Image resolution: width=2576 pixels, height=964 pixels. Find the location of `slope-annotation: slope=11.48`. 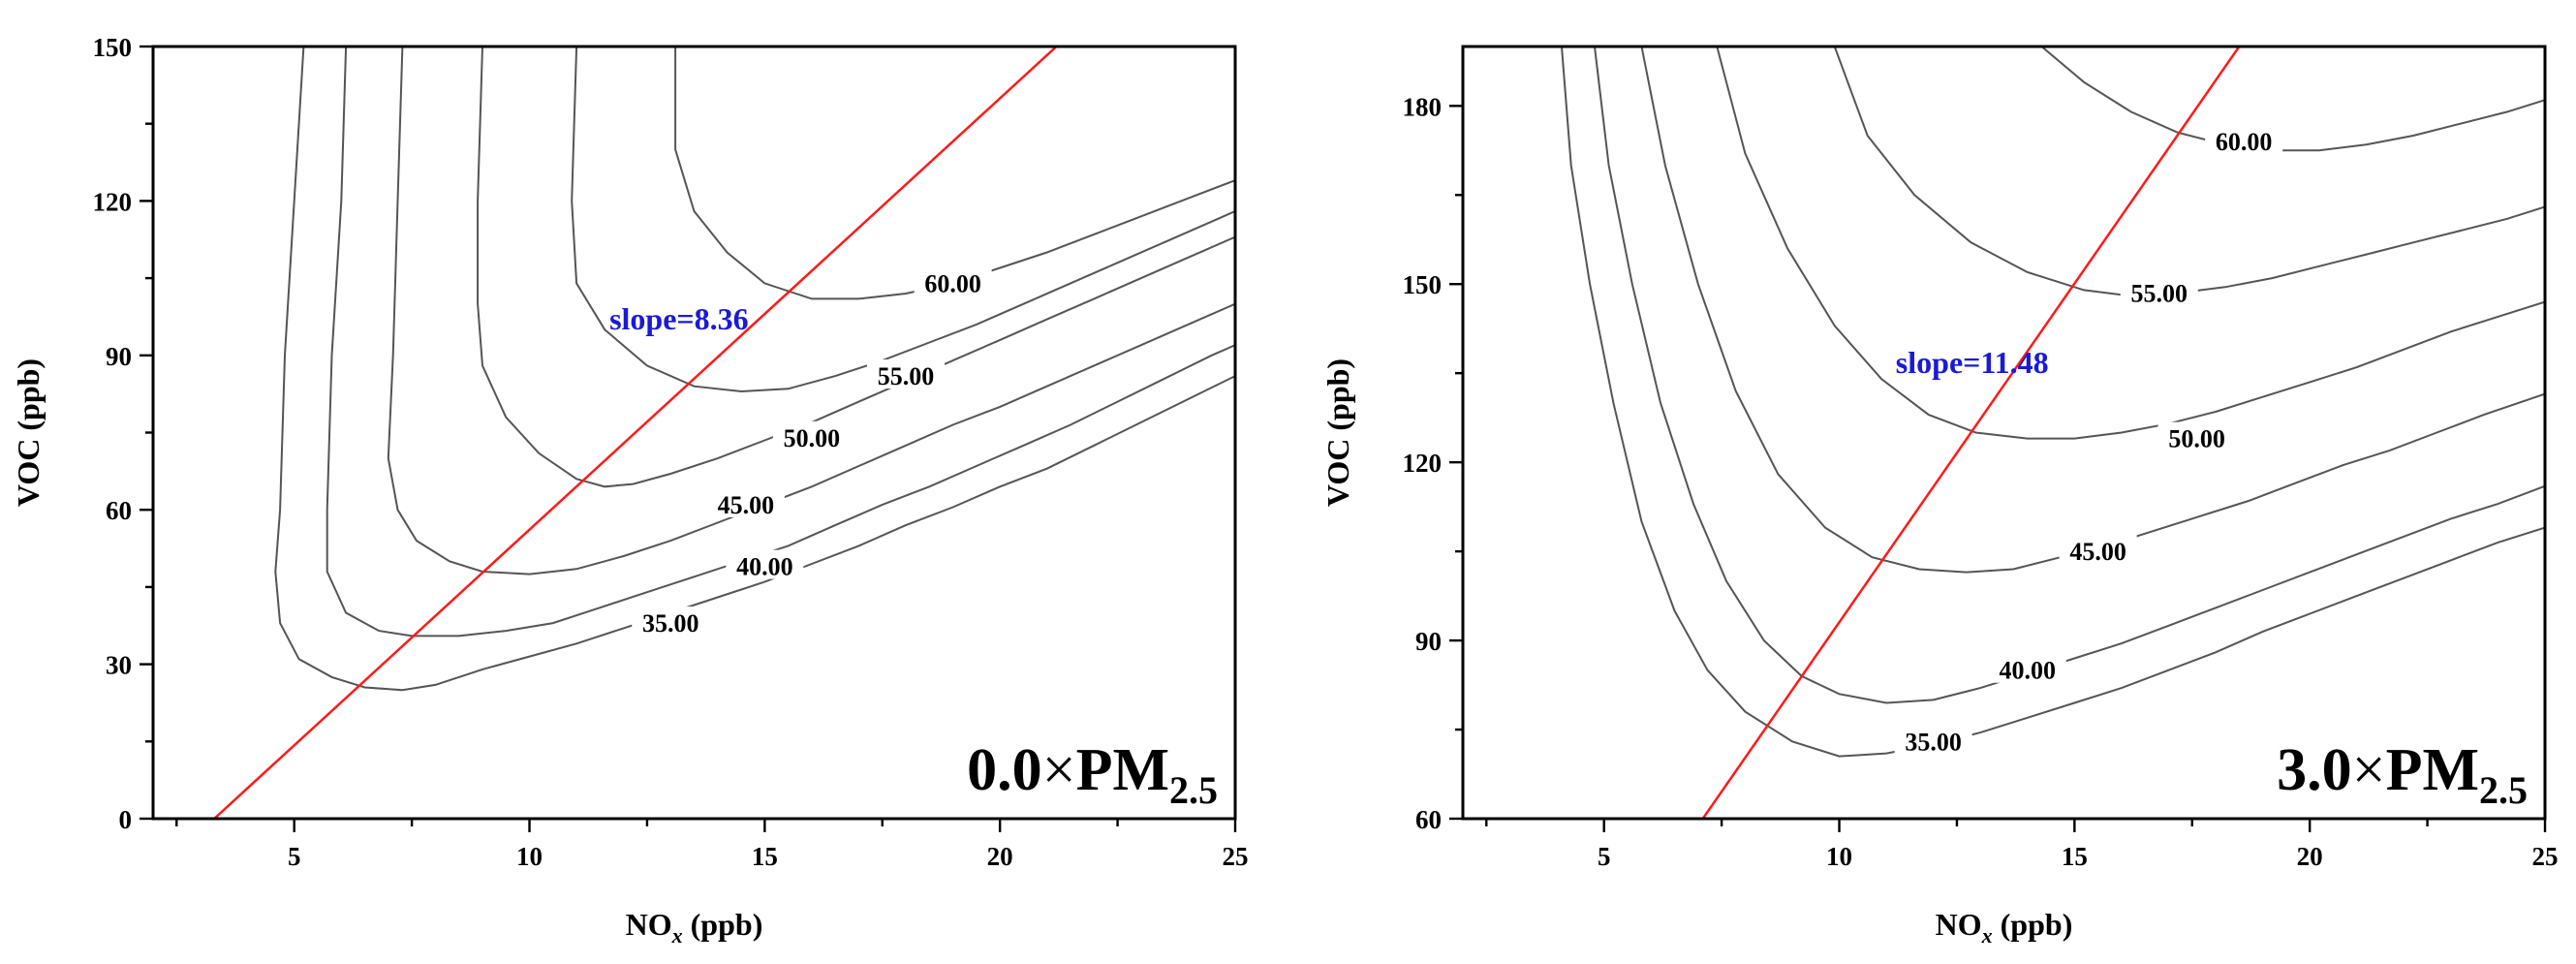

slope-annotation: slope=11.48 is located at coordinates (1972, 362).